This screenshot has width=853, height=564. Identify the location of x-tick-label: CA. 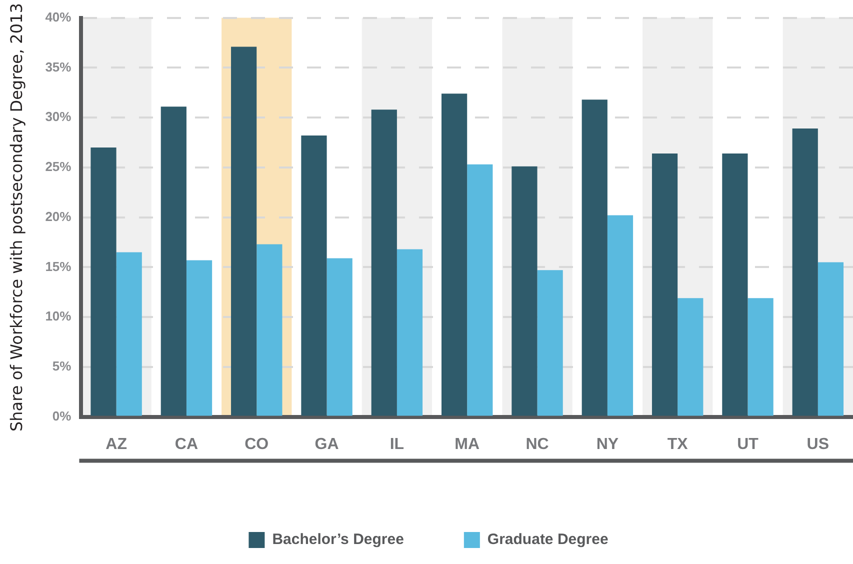
(186, 444).